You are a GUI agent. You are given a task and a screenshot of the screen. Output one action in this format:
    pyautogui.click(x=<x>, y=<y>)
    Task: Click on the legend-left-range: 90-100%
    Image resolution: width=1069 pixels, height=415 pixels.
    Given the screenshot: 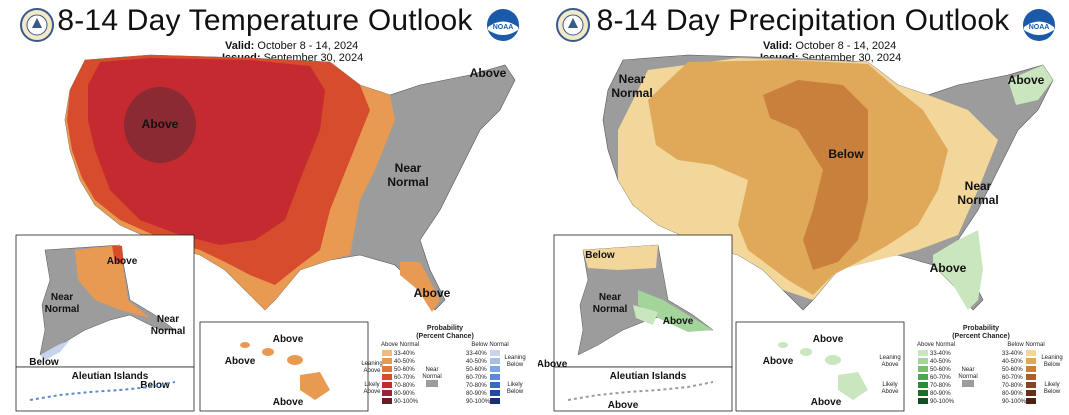 What is the action you would take?
    pyautogui.click(x=942, y=402)
    